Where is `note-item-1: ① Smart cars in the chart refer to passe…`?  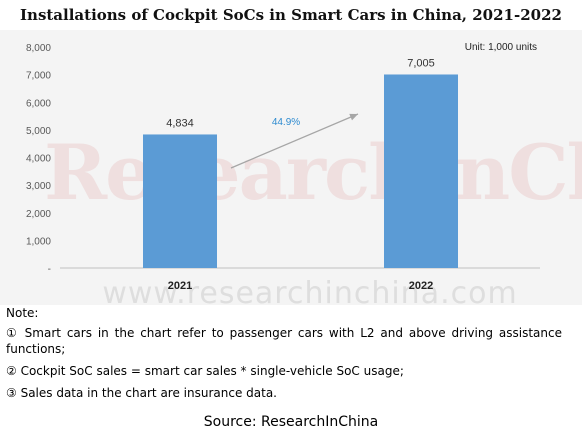 note-item-1: ① Smart cars in the chart refer to passe… is located at coordinates (284, 341).